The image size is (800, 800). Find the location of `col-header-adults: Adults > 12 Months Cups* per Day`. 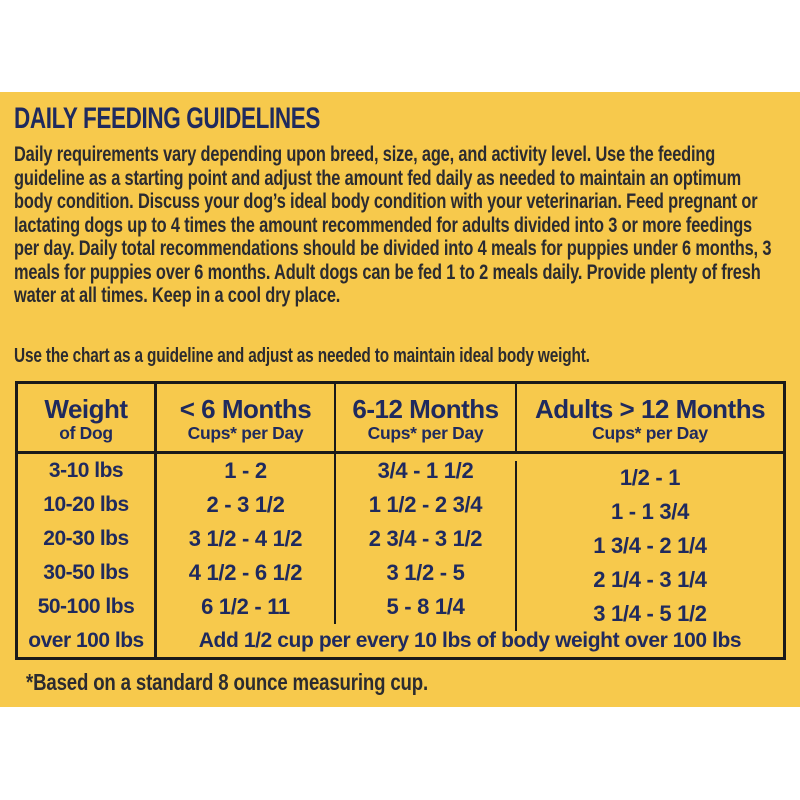

col-header-adults: Adults > 12 Months Cups* per Day is located at coordinates (649, 419).